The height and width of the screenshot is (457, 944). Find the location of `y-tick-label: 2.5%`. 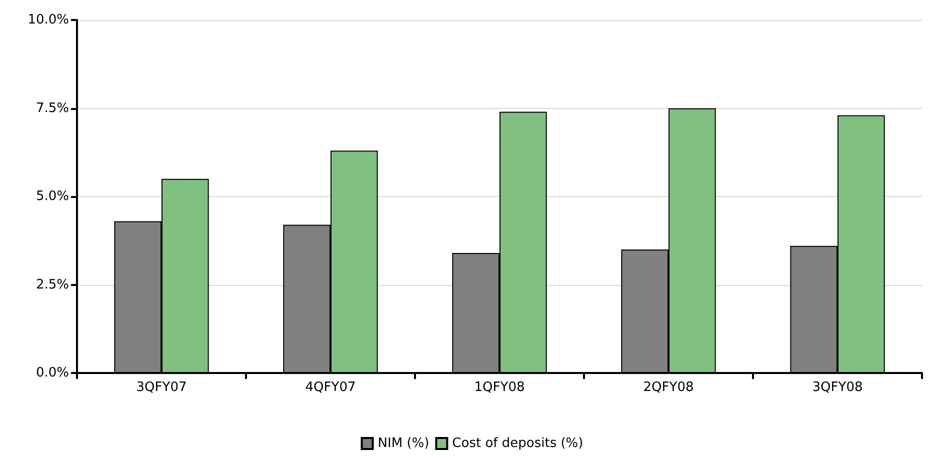

y-tick-label: 2.5% is located at coordinates (52, 284).